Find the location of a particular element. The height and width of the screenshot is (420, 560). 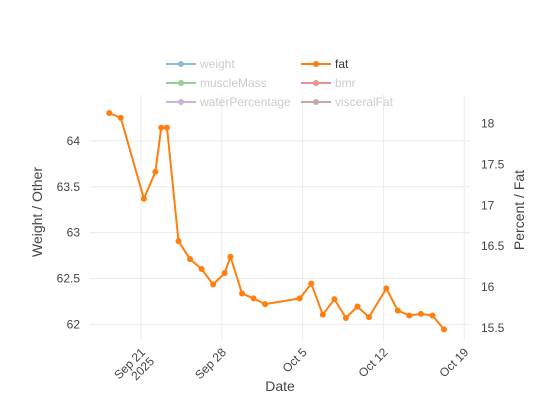

left-y-tick-label: 63.5 is located at coordinates (69, 187).